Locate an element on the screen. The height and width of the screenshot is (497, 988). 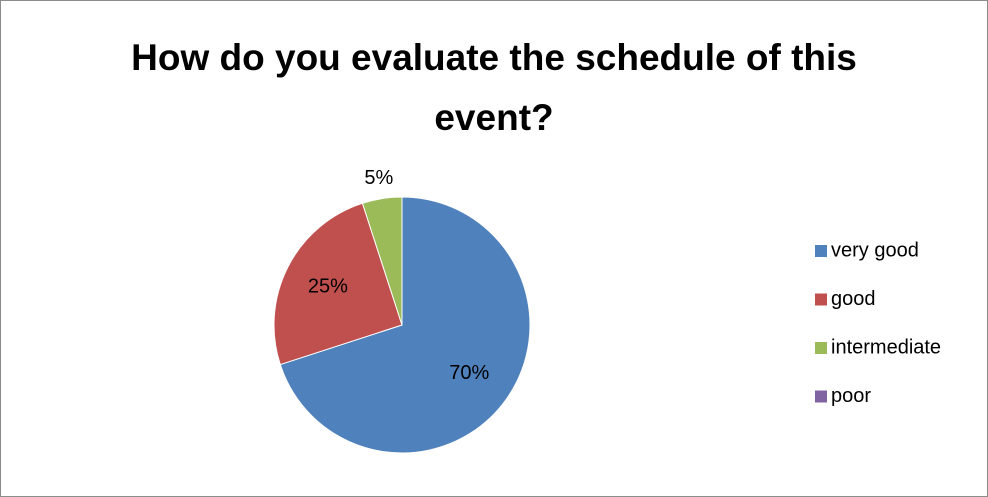
legend-label: intermediate is located at coordinates (886, 347).